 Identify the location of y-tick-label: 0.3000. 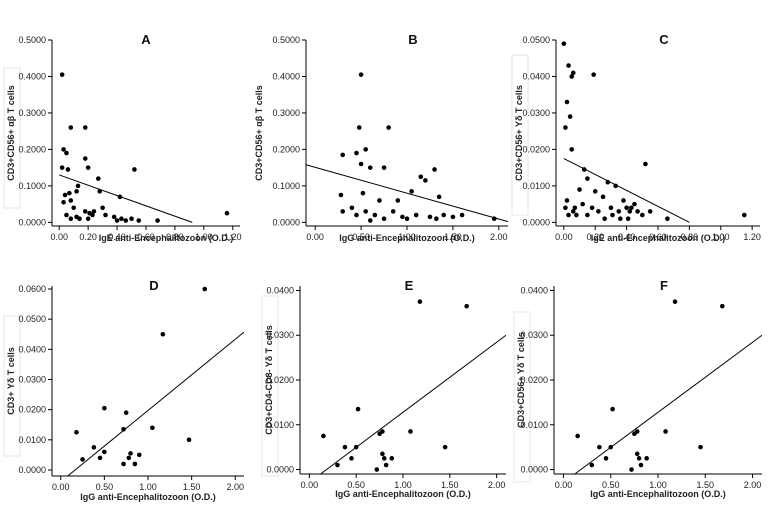
(32, 113).